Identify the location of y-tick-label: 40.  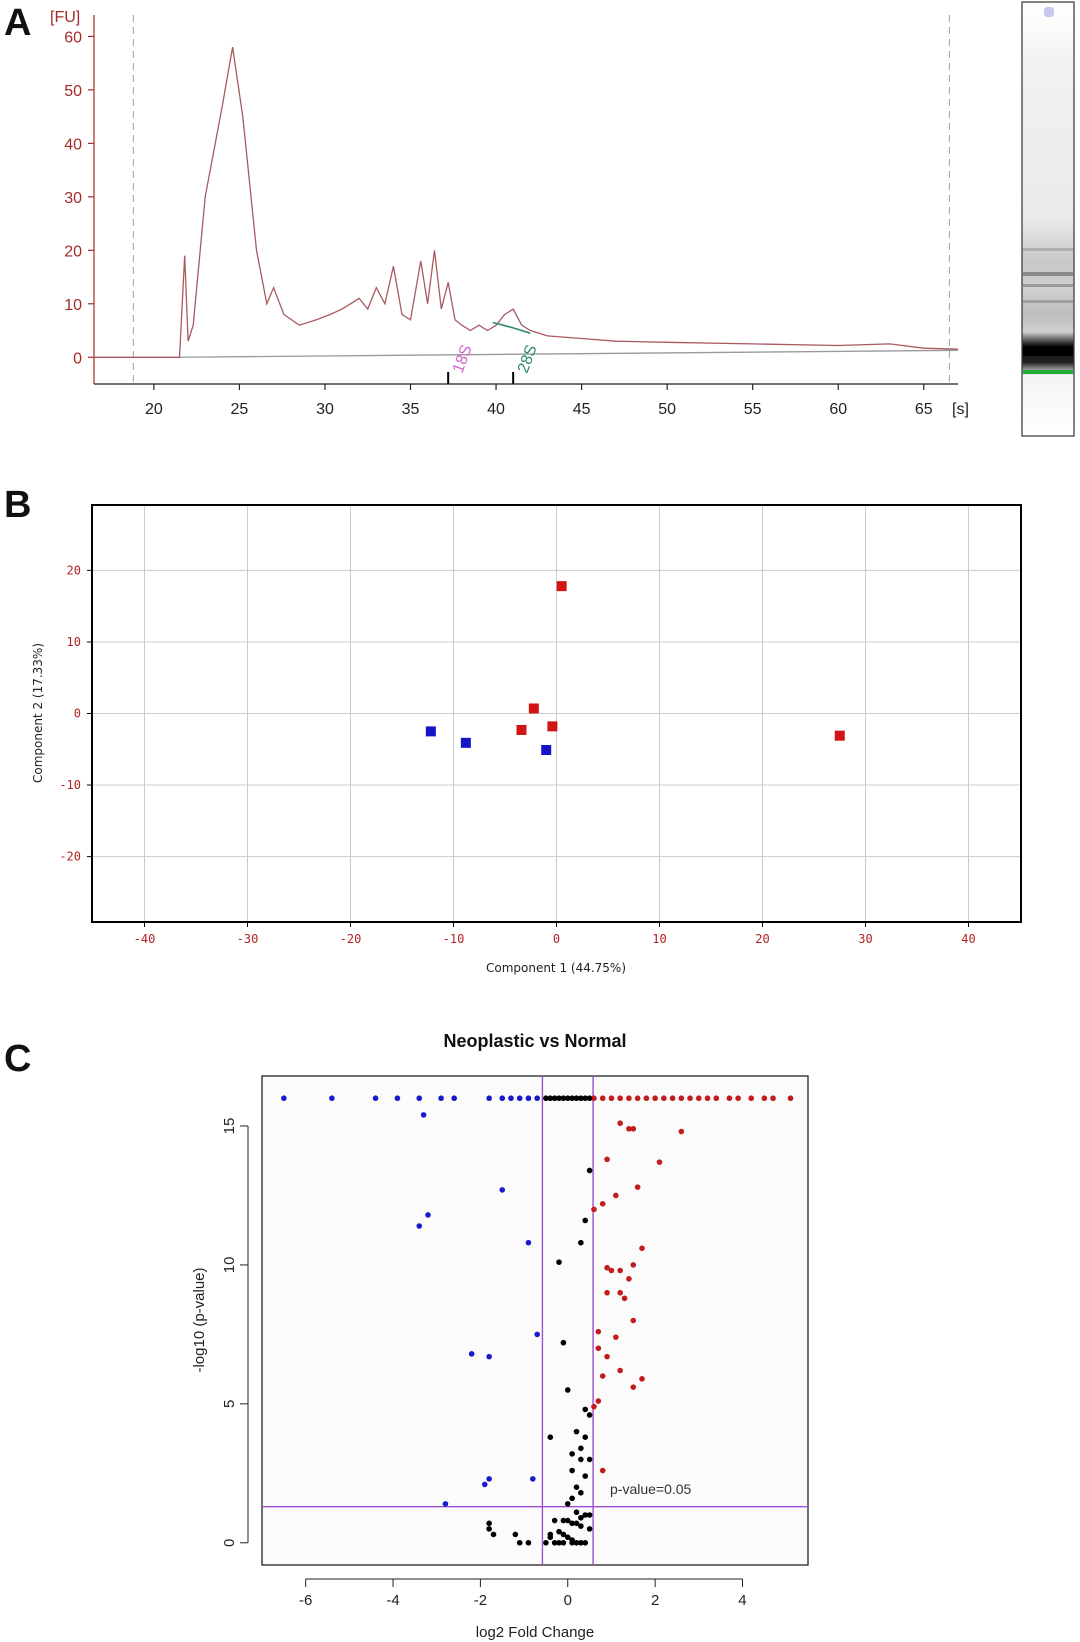
(73, 144).